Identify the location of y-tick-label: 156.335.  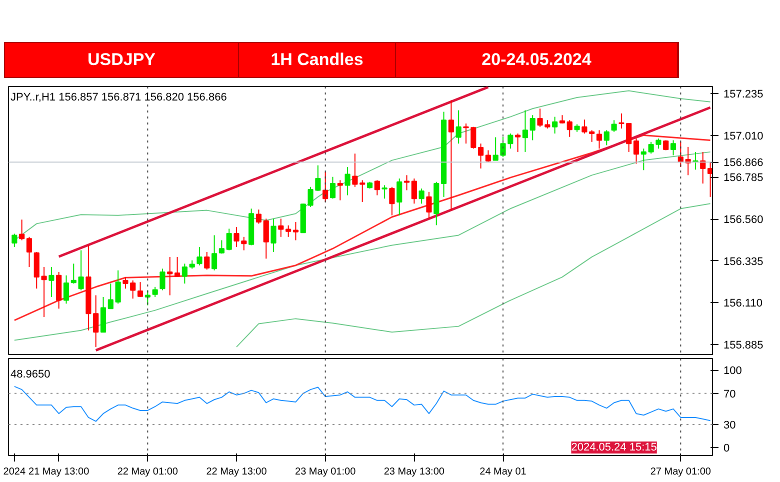
(744, 262).